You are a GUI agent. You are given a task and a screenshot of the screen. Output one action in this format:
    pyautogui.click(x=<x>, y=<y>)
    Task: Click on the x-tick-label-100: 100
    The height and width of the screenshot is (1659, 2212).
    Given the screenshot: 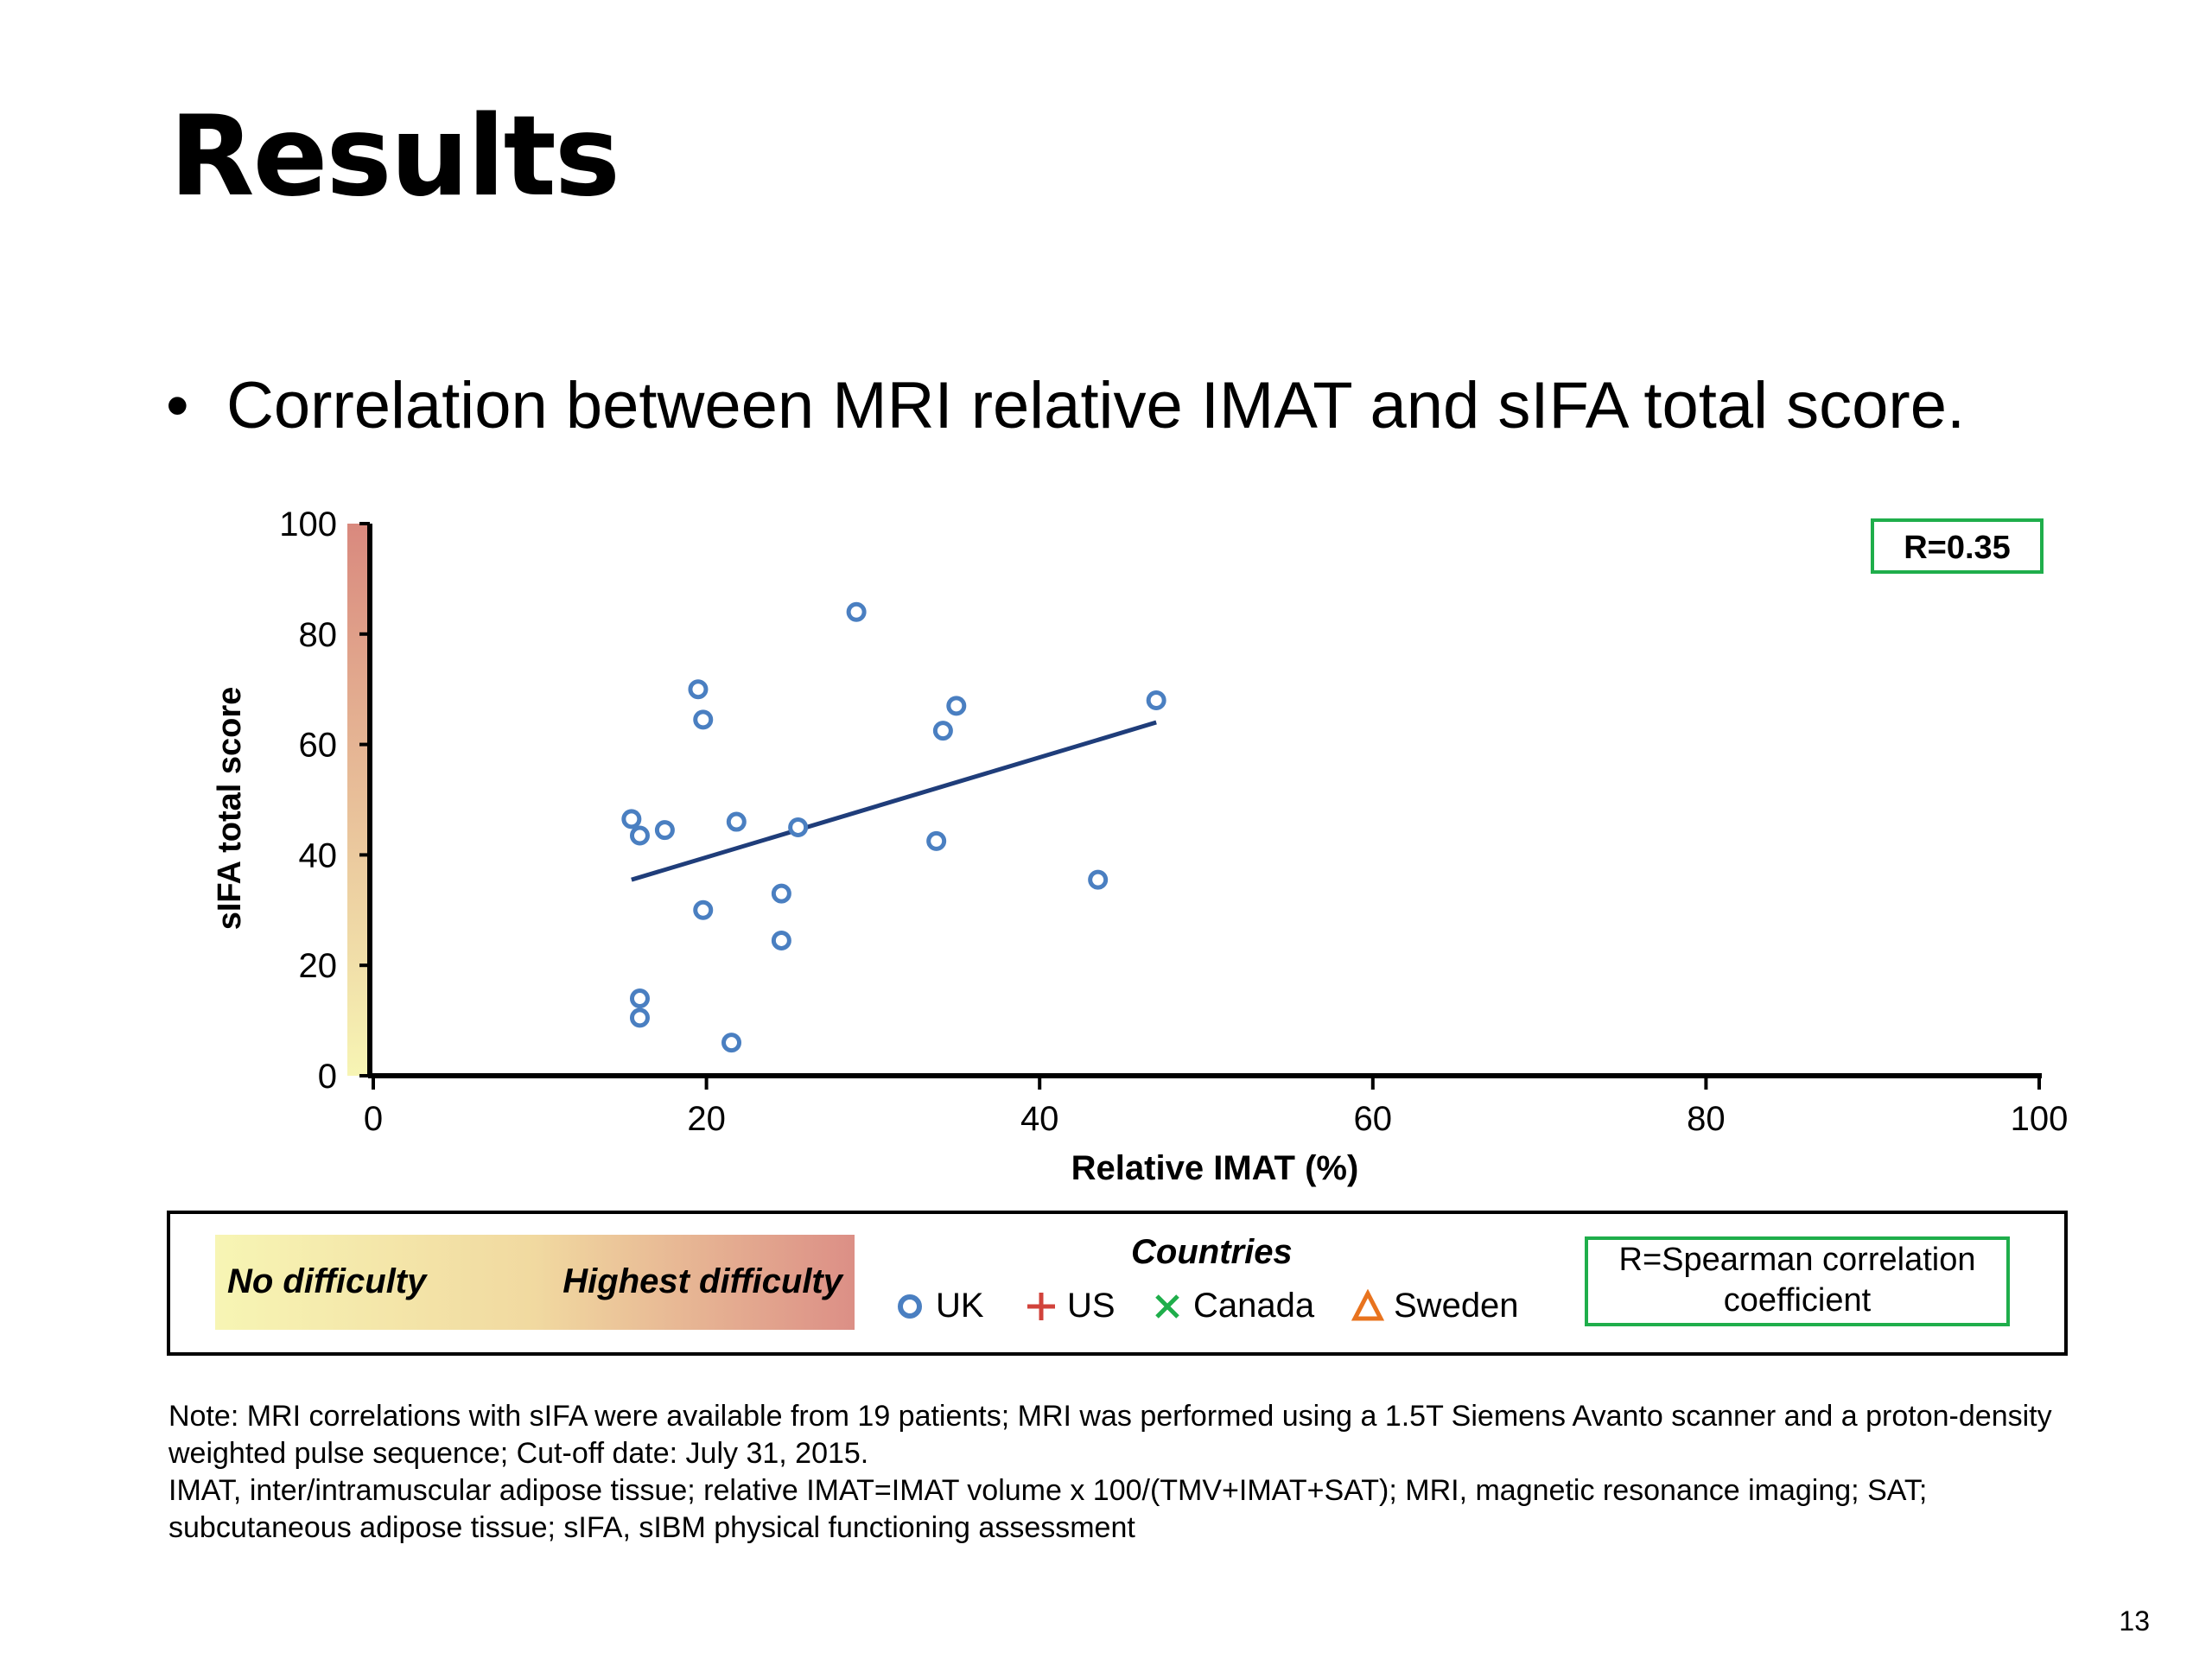 What is the action you would take?
    pyautogui.click(x=2040, y=1119)
    